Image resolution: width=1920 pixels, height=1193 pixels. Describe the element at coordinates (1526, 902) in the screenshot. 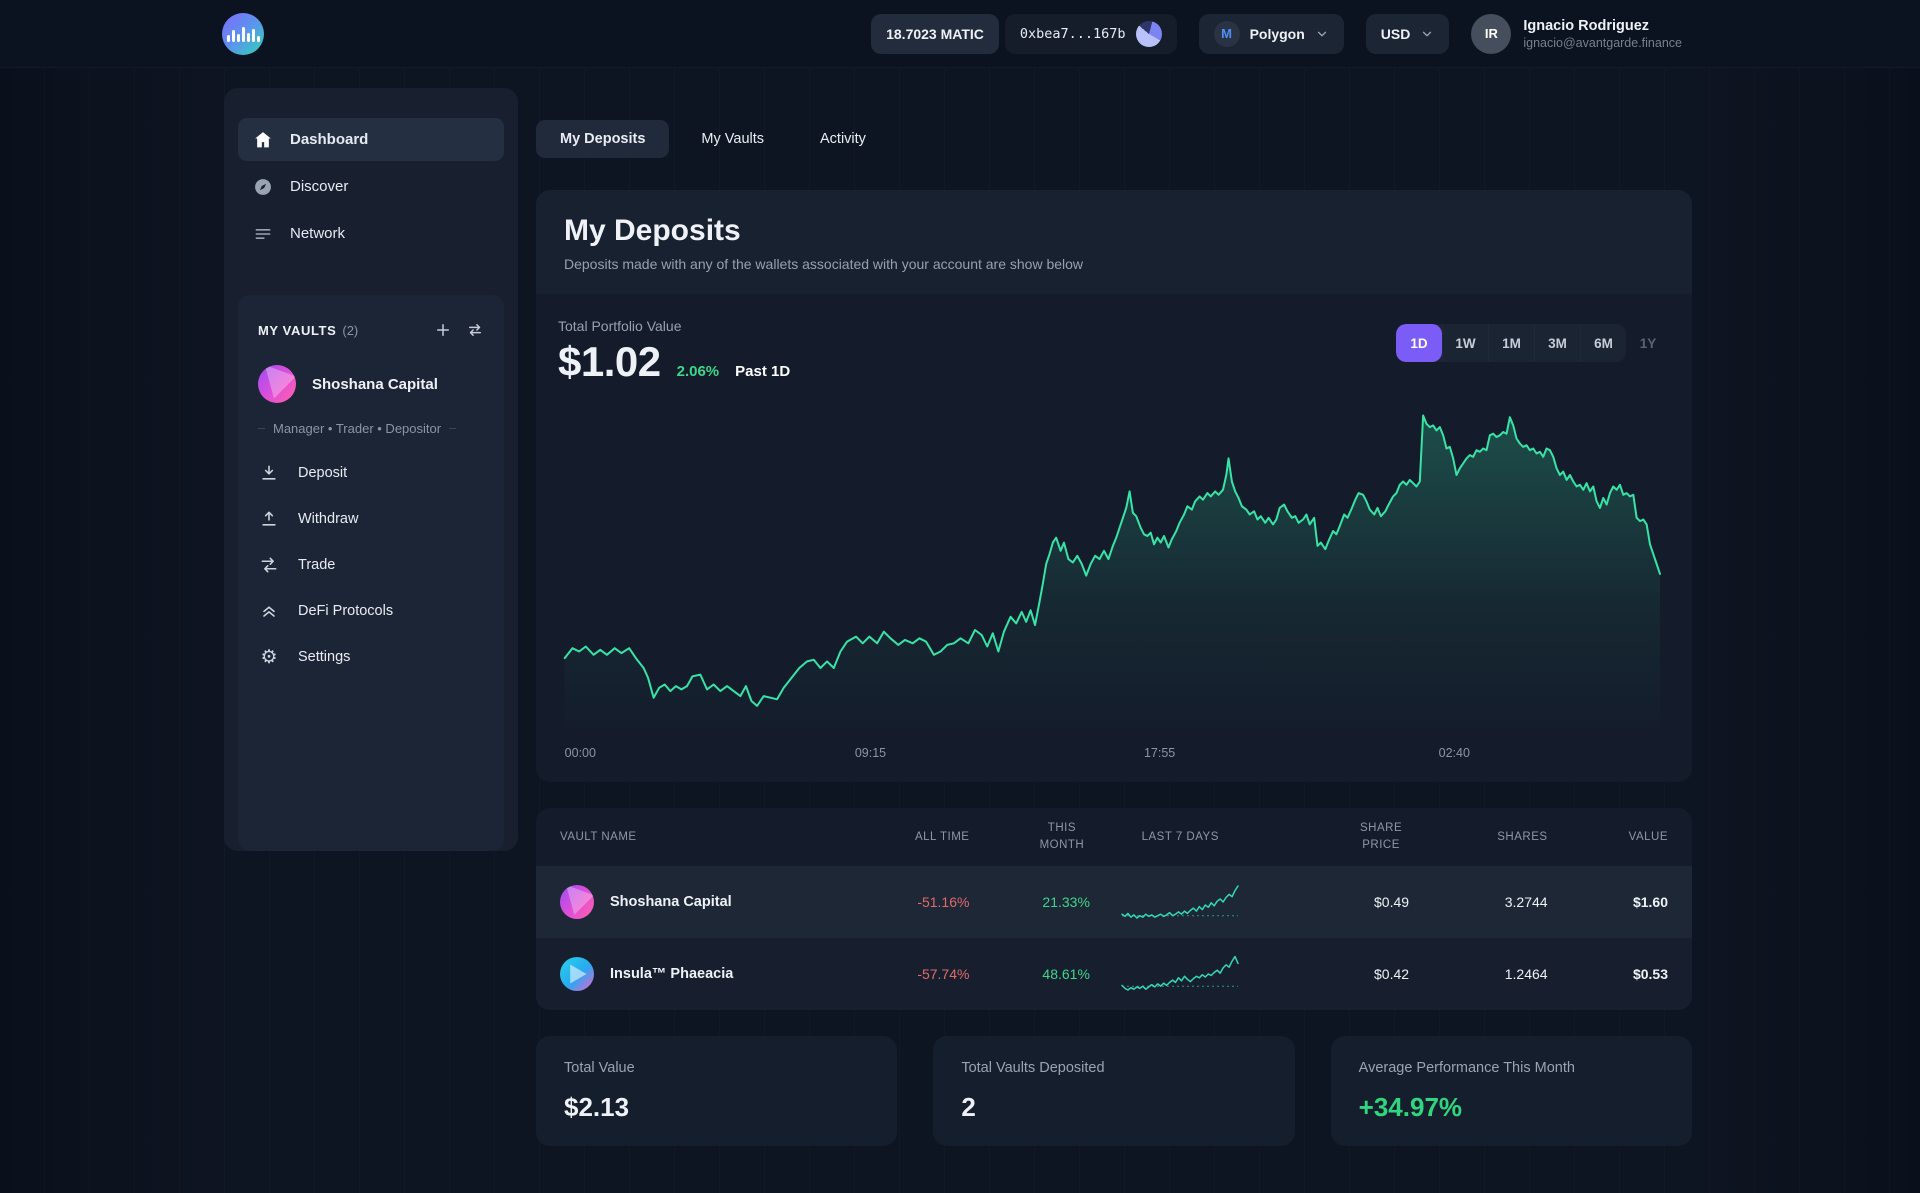

I see `row-shares: 3.2744` at that location.